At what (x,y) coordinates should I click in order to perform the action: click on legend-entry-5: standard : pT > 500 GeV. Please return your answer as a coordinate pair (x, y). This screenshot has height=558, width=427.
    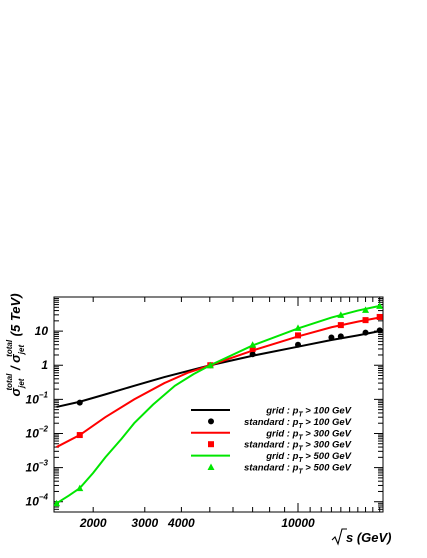
    Looking at the image, I should click on (279, 469).